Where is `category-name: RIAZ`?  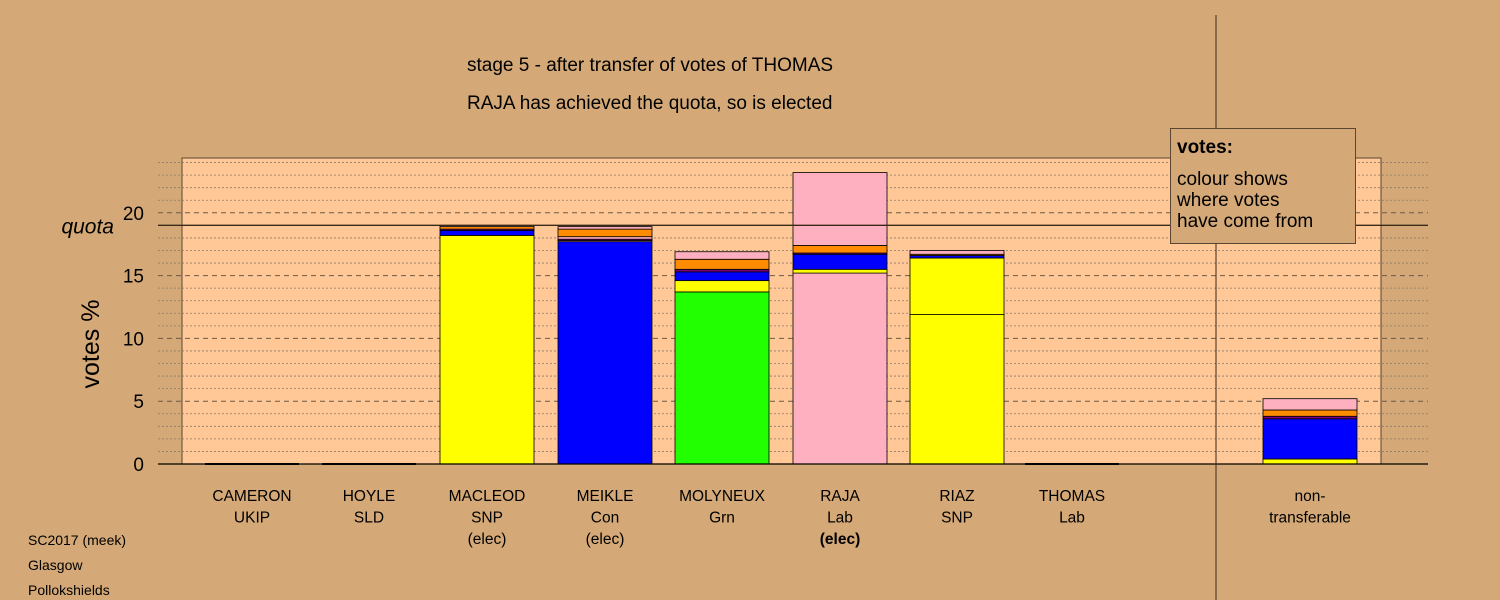
category-name: RIAZ is located at coordinates (956, 496).